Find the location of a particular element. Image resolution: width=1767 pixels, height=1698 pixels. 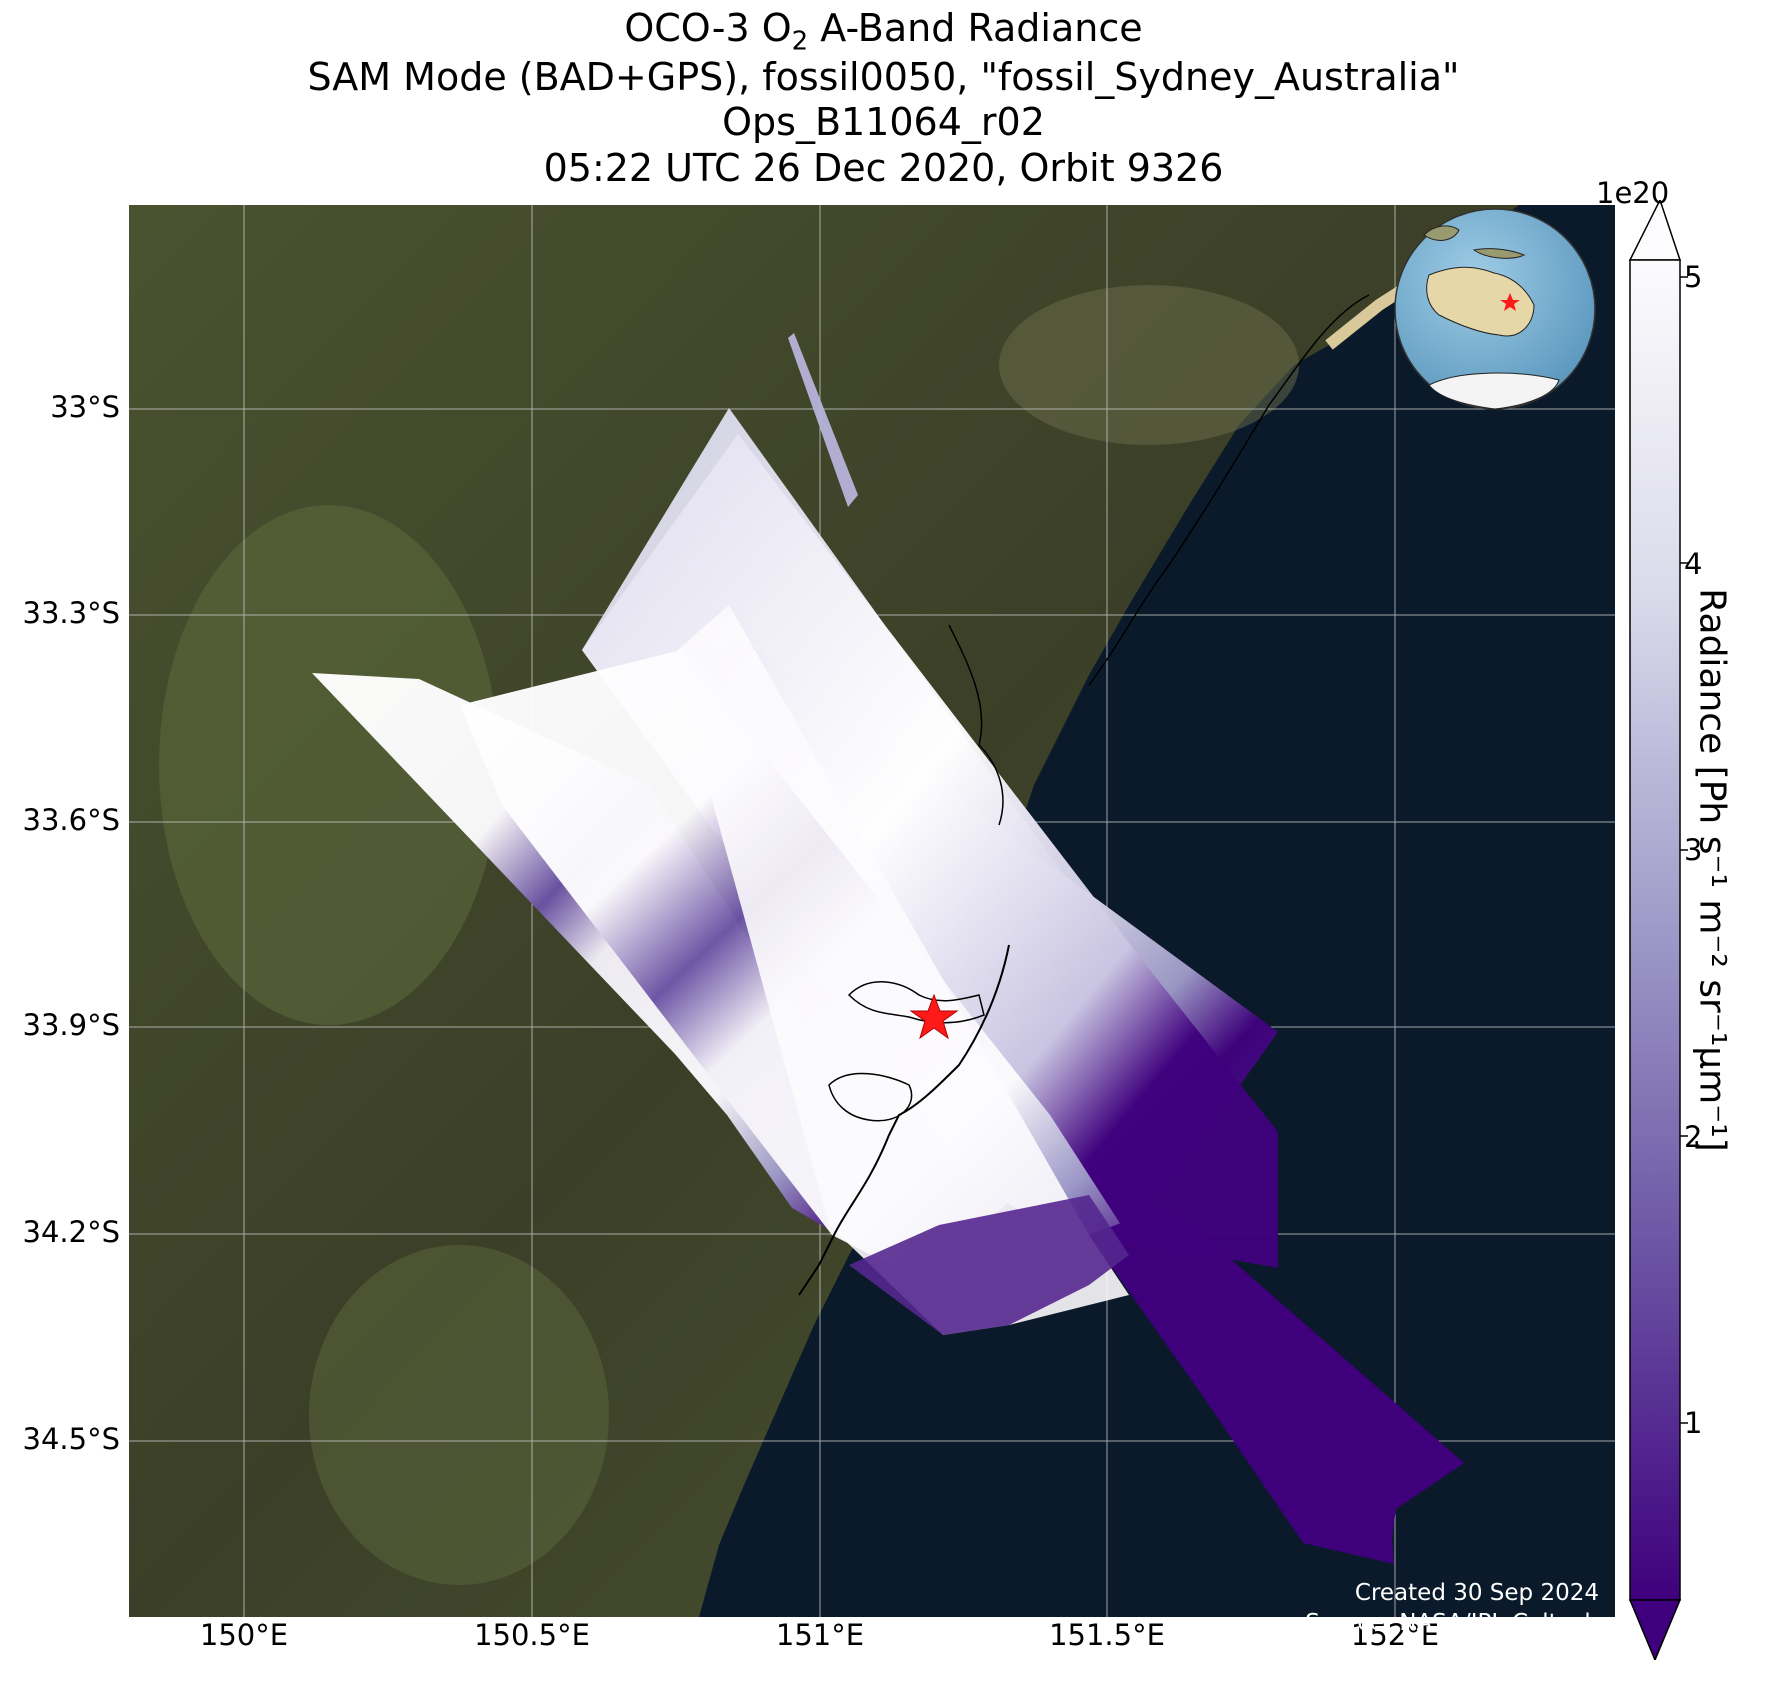

globe-target-star-icon is located at coordinates (1510, 302).